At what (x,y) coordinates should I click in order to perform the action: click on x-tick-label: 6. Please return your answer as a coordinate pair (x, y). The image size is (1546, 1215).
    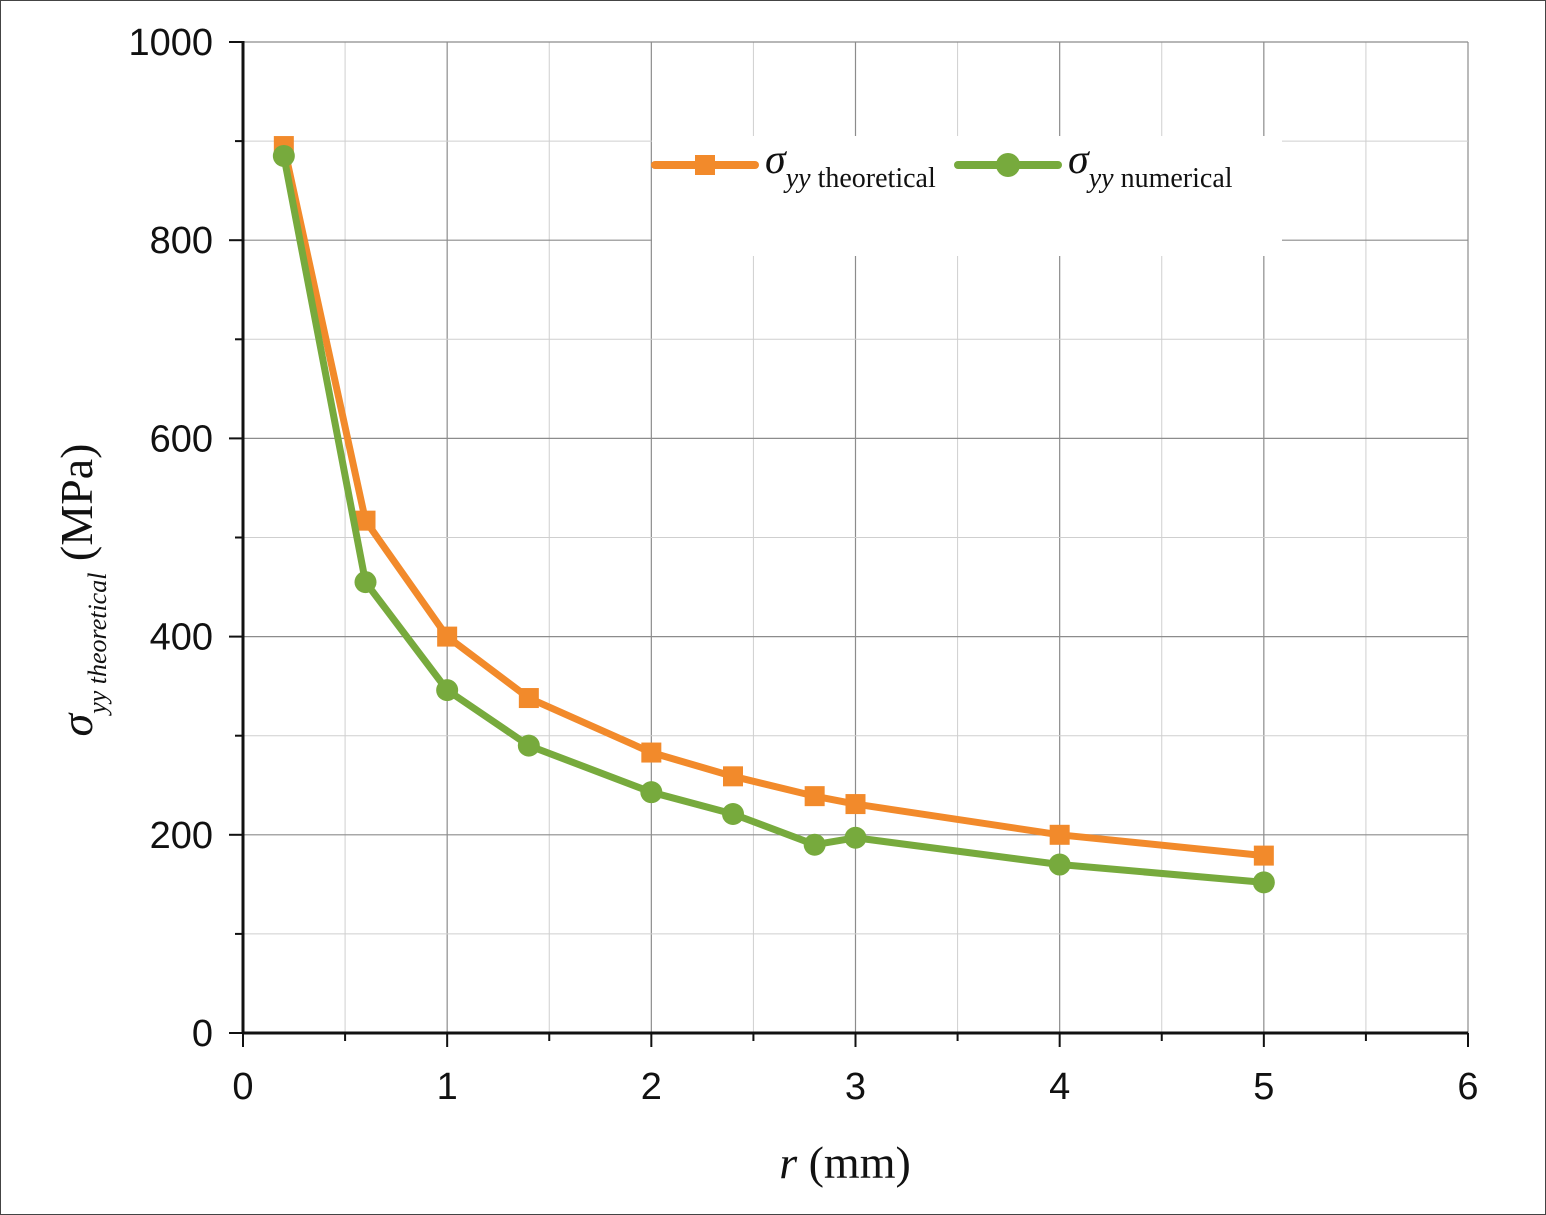
    Looking at the image, I should click on (1467, 1087).